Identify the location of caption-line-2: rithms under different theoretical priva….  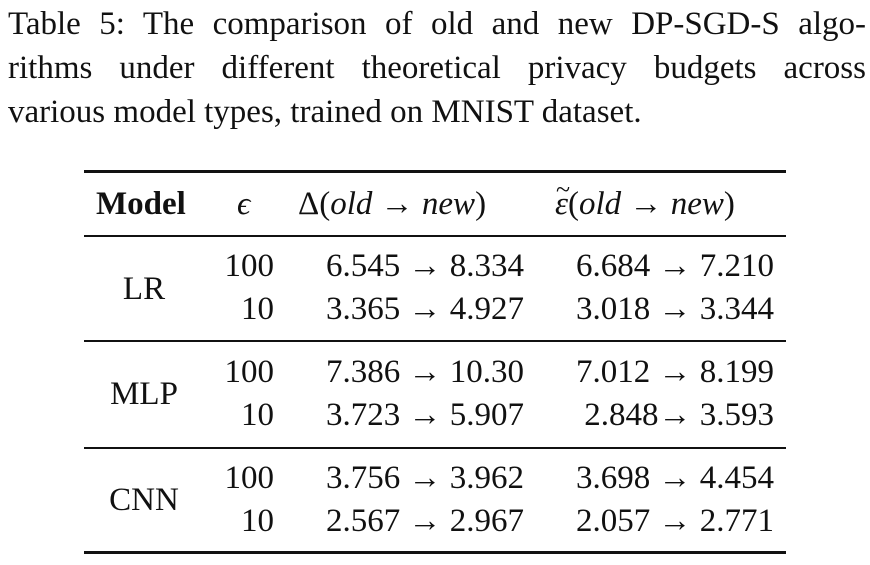
(437, 68).